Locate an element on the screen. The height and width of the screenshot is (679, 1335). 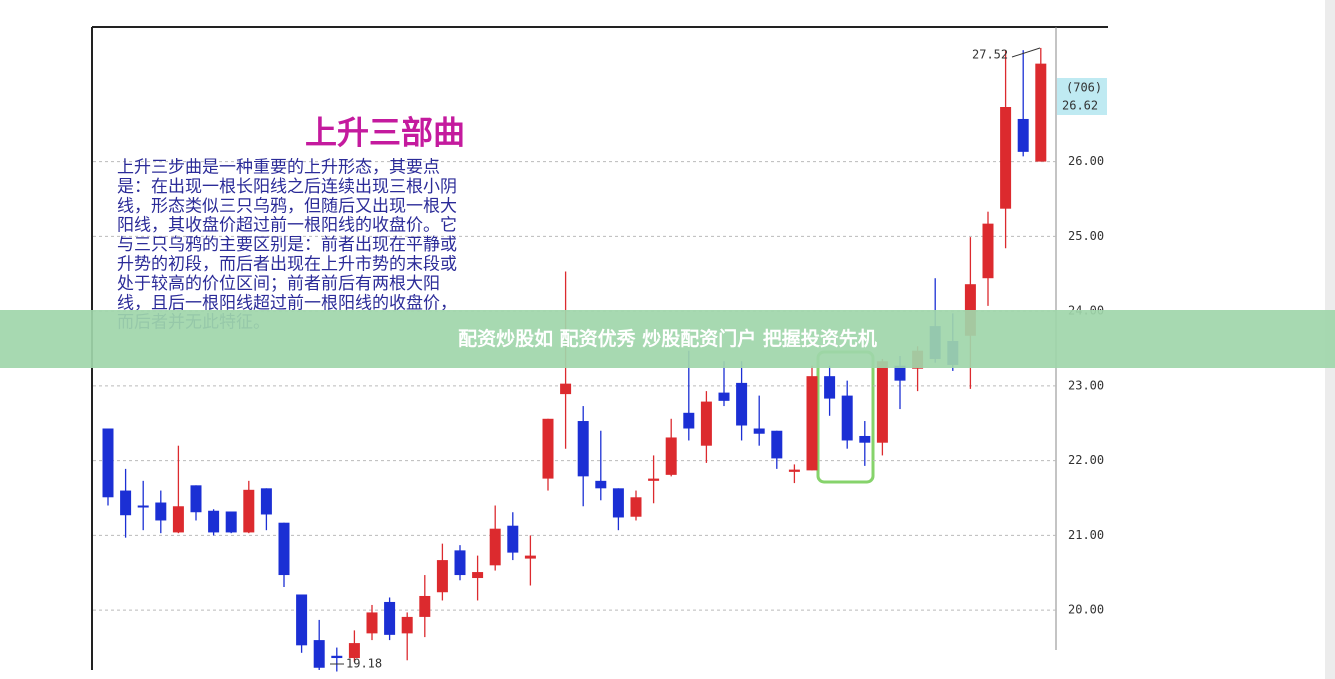
y-tick-label: 22.00 is located at coordinates (1086, 460).